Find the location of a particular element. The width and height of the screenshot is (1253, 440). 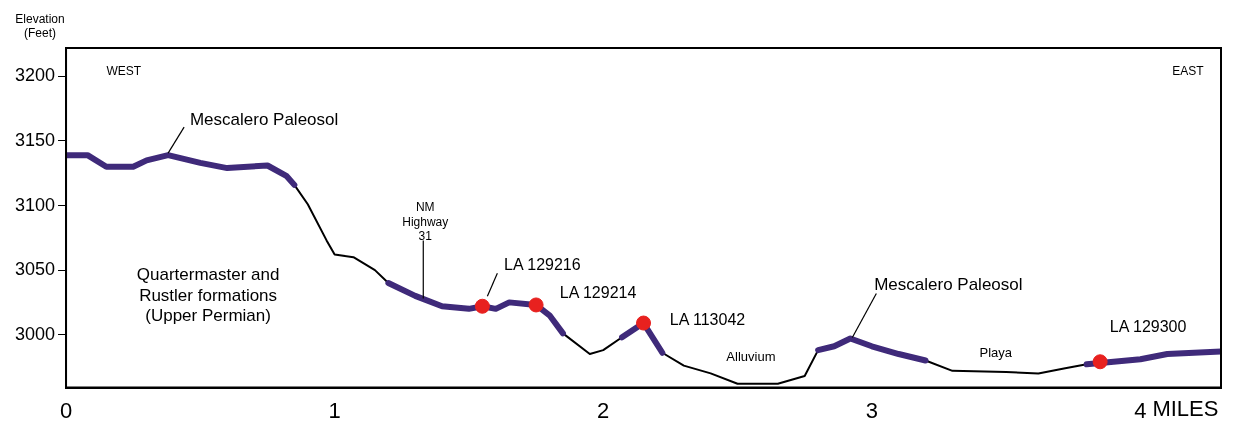

annotation: Alluvium is located at coordinates (751, 356).